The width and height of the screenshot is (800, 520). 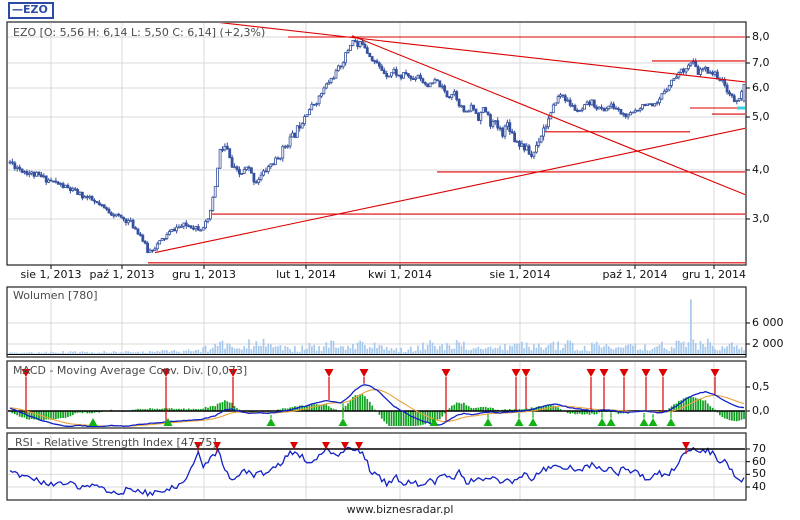 What do you see at coordinates (130, 370) in the screenshot?
I see `macd-panel-title: MACD - Moving Average Conv. Div. [0,073]` at bounding box center [130, 370].